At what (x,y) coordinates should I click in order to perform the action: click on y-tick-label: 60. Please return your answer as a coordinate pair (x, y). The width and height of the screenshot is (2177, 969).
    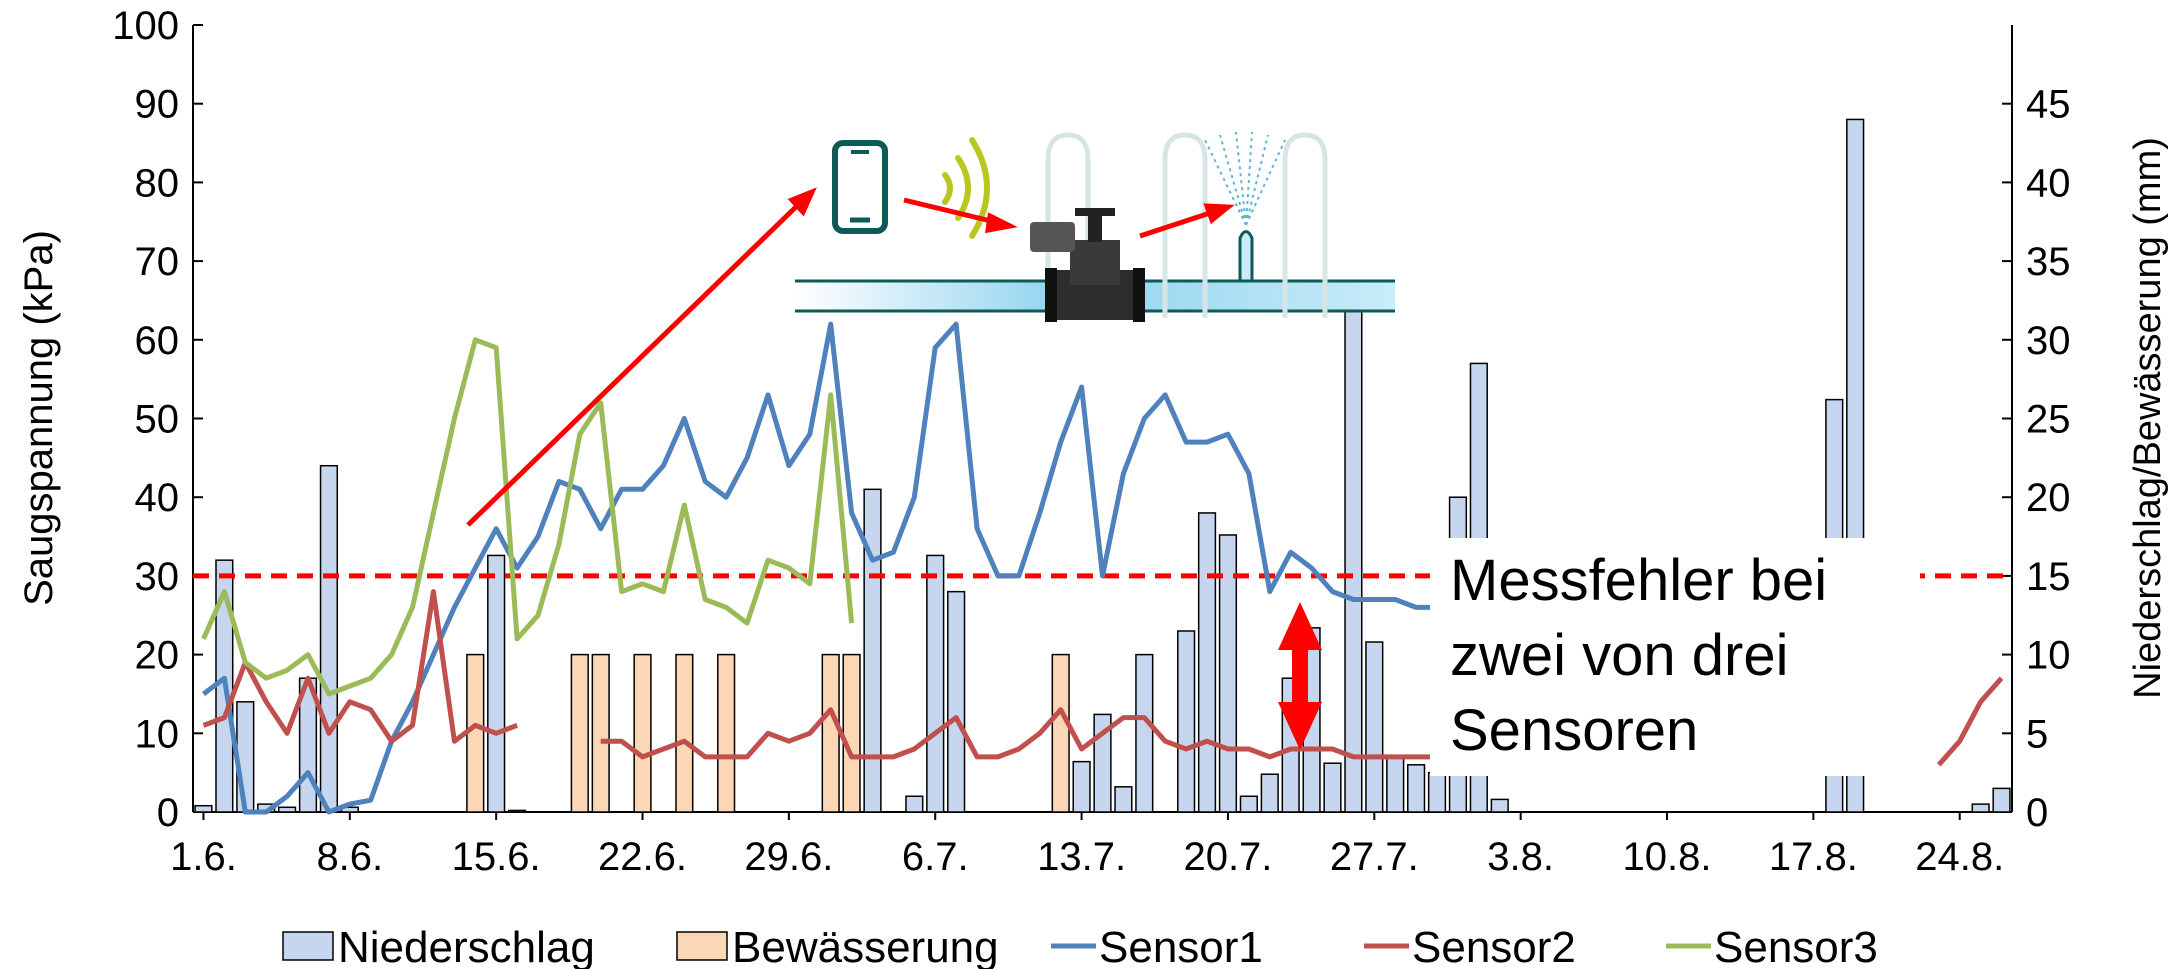
    Looking at the image, I should click on (157, 341).